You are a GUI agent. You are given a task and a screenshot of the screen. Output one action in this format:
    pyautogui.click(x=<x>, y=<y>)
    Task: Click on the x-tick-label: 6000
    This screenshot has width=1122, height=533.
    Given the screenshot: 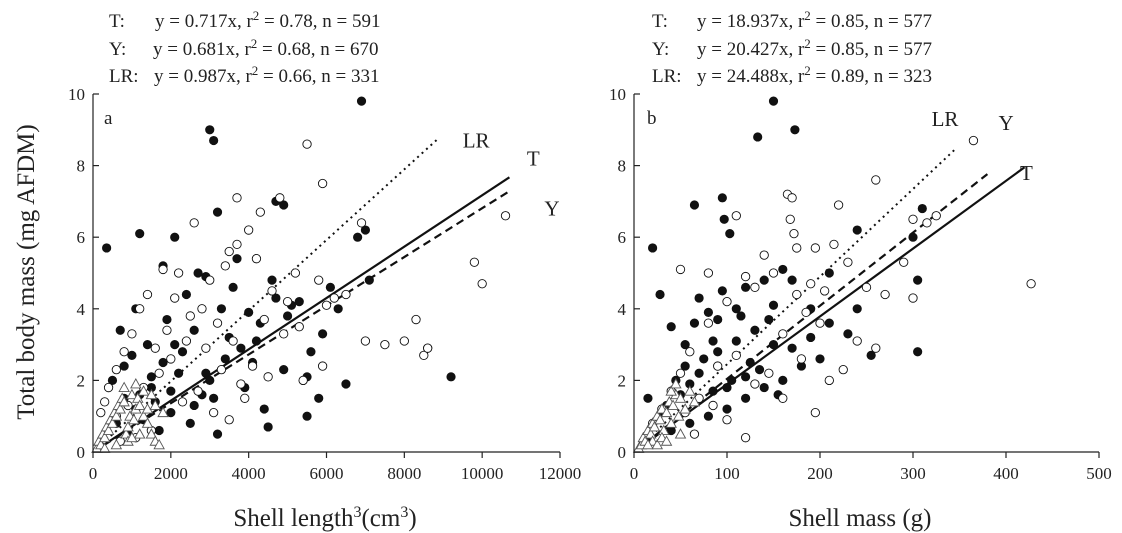 What is the action you would take?
    pyautogui.click(x=327, y=473)
    